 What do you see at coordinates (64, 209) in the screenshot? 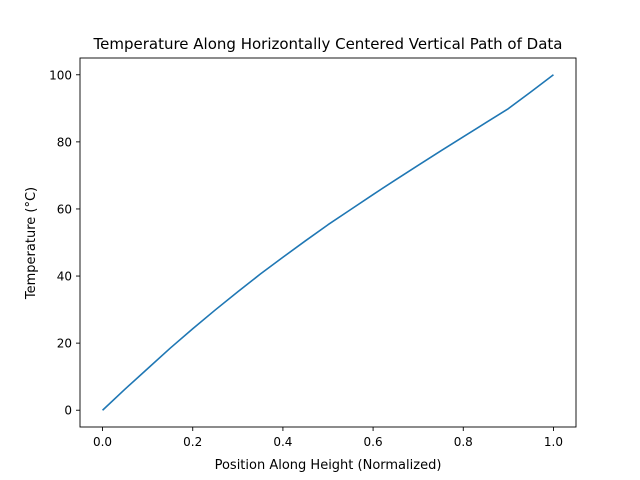
I see `y-tick-label: 60` at bounding box center [64, 209].